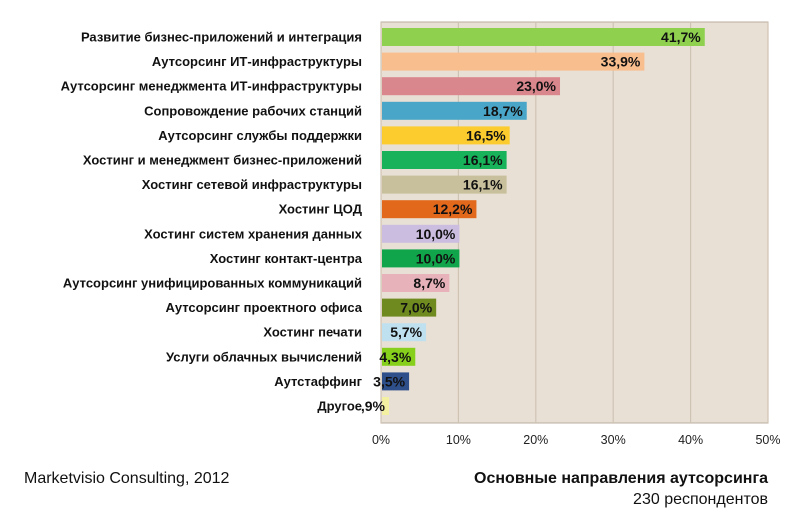 The width and height of the screenshot is (791, 530). Describe the element at coordinates (381, 440) in the screenshot. I see `x-tick-label: 0%` at that location.